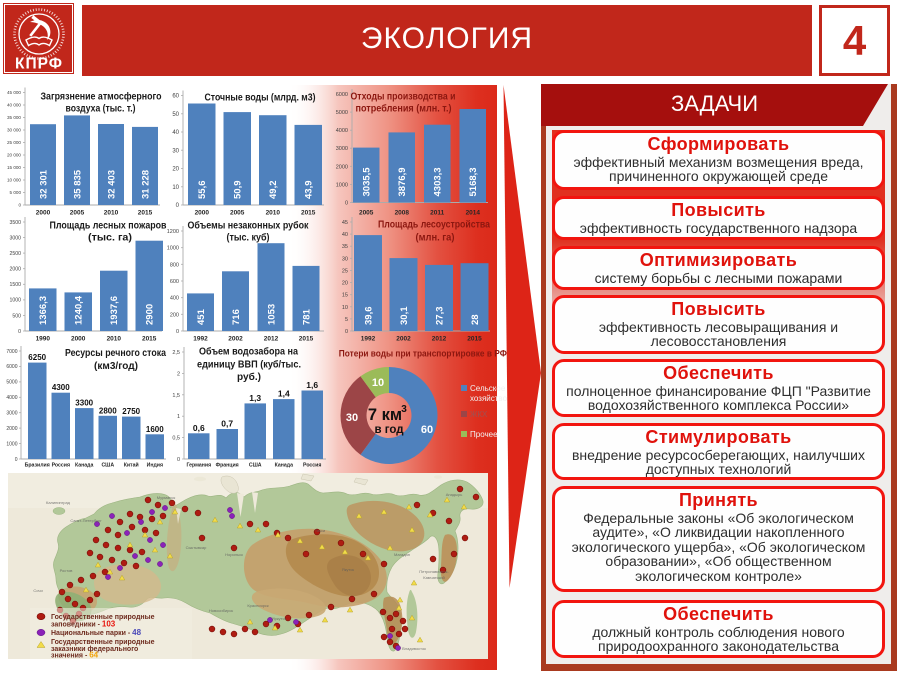 The width and height of the screenshot is (900, 675). Describe the element at coordinates (86, 520) in the screenshot. I see `svg-text: Санкт-Петербург` at that location.